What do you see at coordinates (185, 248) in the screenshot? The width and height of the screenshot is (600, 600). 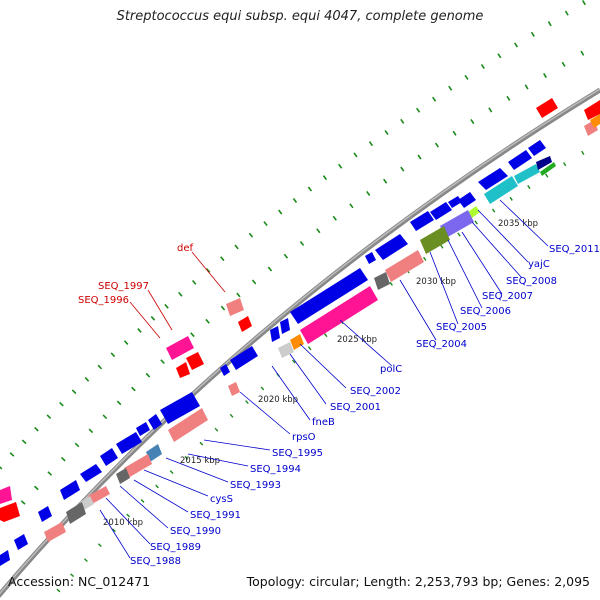 I see `gene-label: def` at bounding box center [185, 248].